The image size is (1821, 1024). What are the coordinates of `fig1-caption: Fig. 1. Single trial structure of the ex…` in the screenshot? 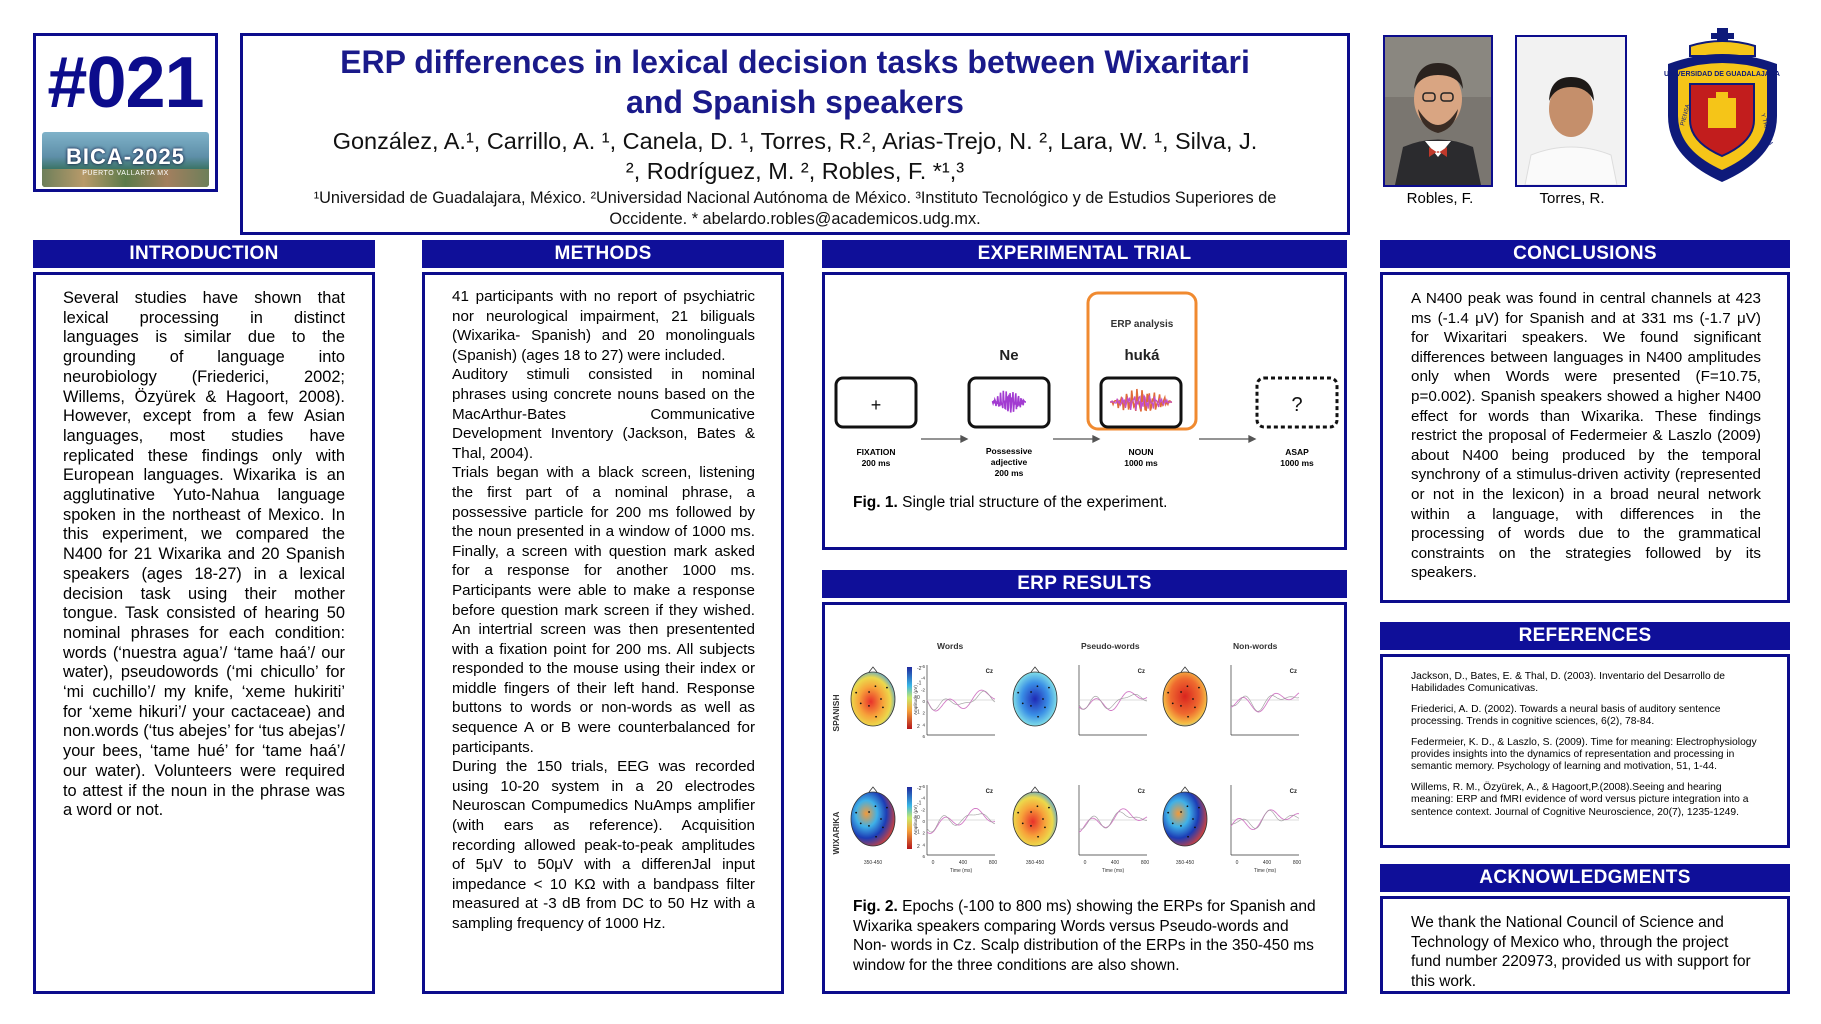 It's located at (1088, 503).